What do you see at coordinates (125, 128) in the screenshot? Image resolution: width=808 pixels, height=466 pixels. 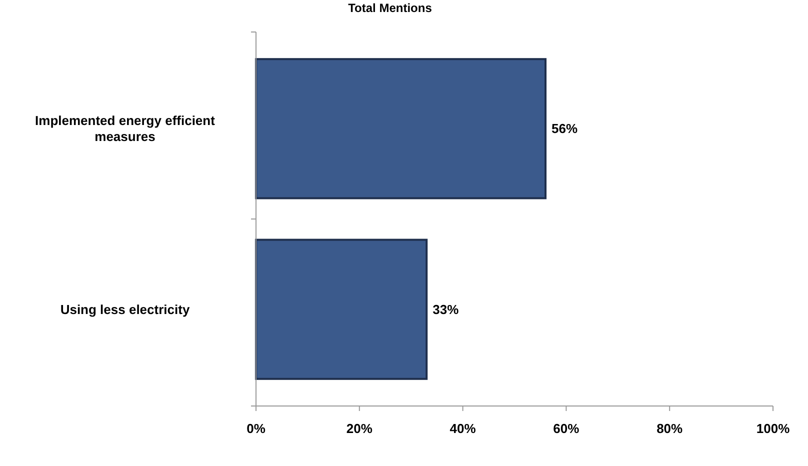 I see `y-tick-label: Implemented energy efficient measures` at bounding box center [125, 128].